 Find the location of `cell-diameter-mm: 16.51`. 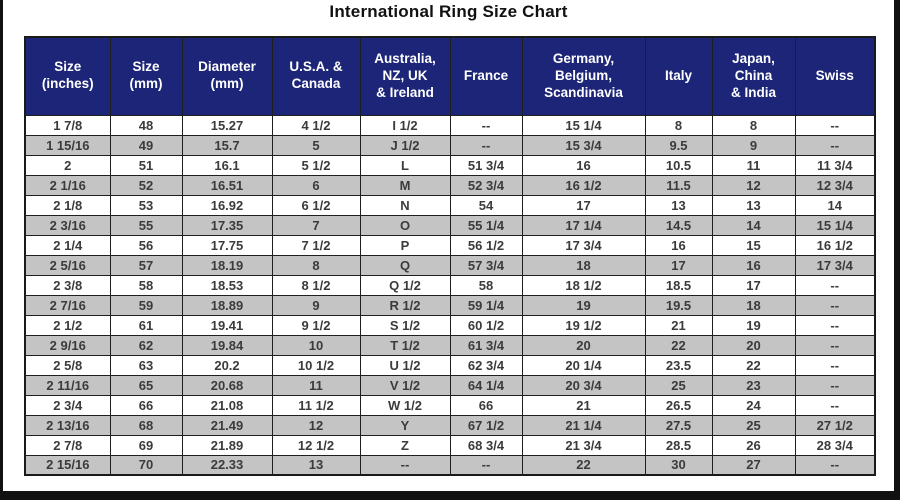

cell-diameter-mm: 16.51 is located at coordinates (227, 185).